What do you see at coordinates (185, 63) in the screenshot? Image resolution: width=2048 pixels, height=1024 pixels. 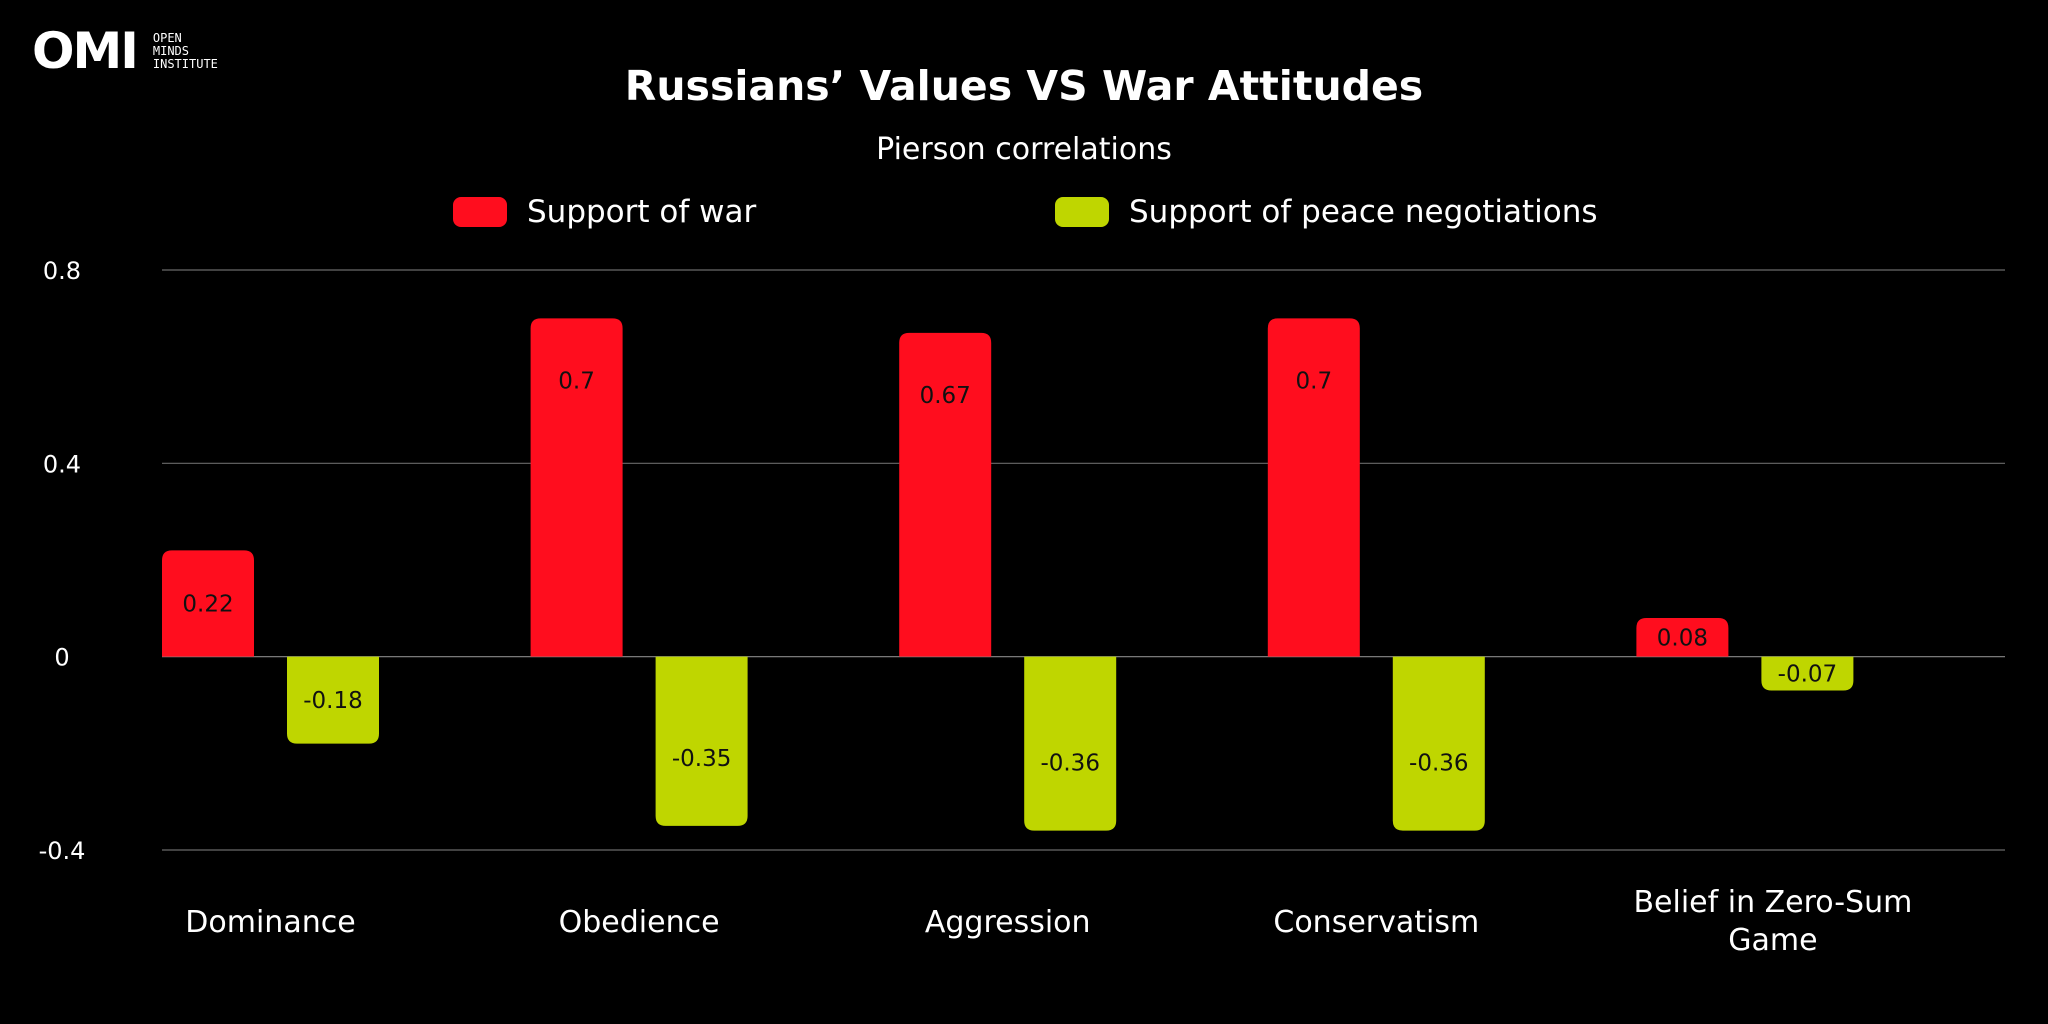 I see `logo-line-institute: INSTITUTE` at bounding box center [185, 63].